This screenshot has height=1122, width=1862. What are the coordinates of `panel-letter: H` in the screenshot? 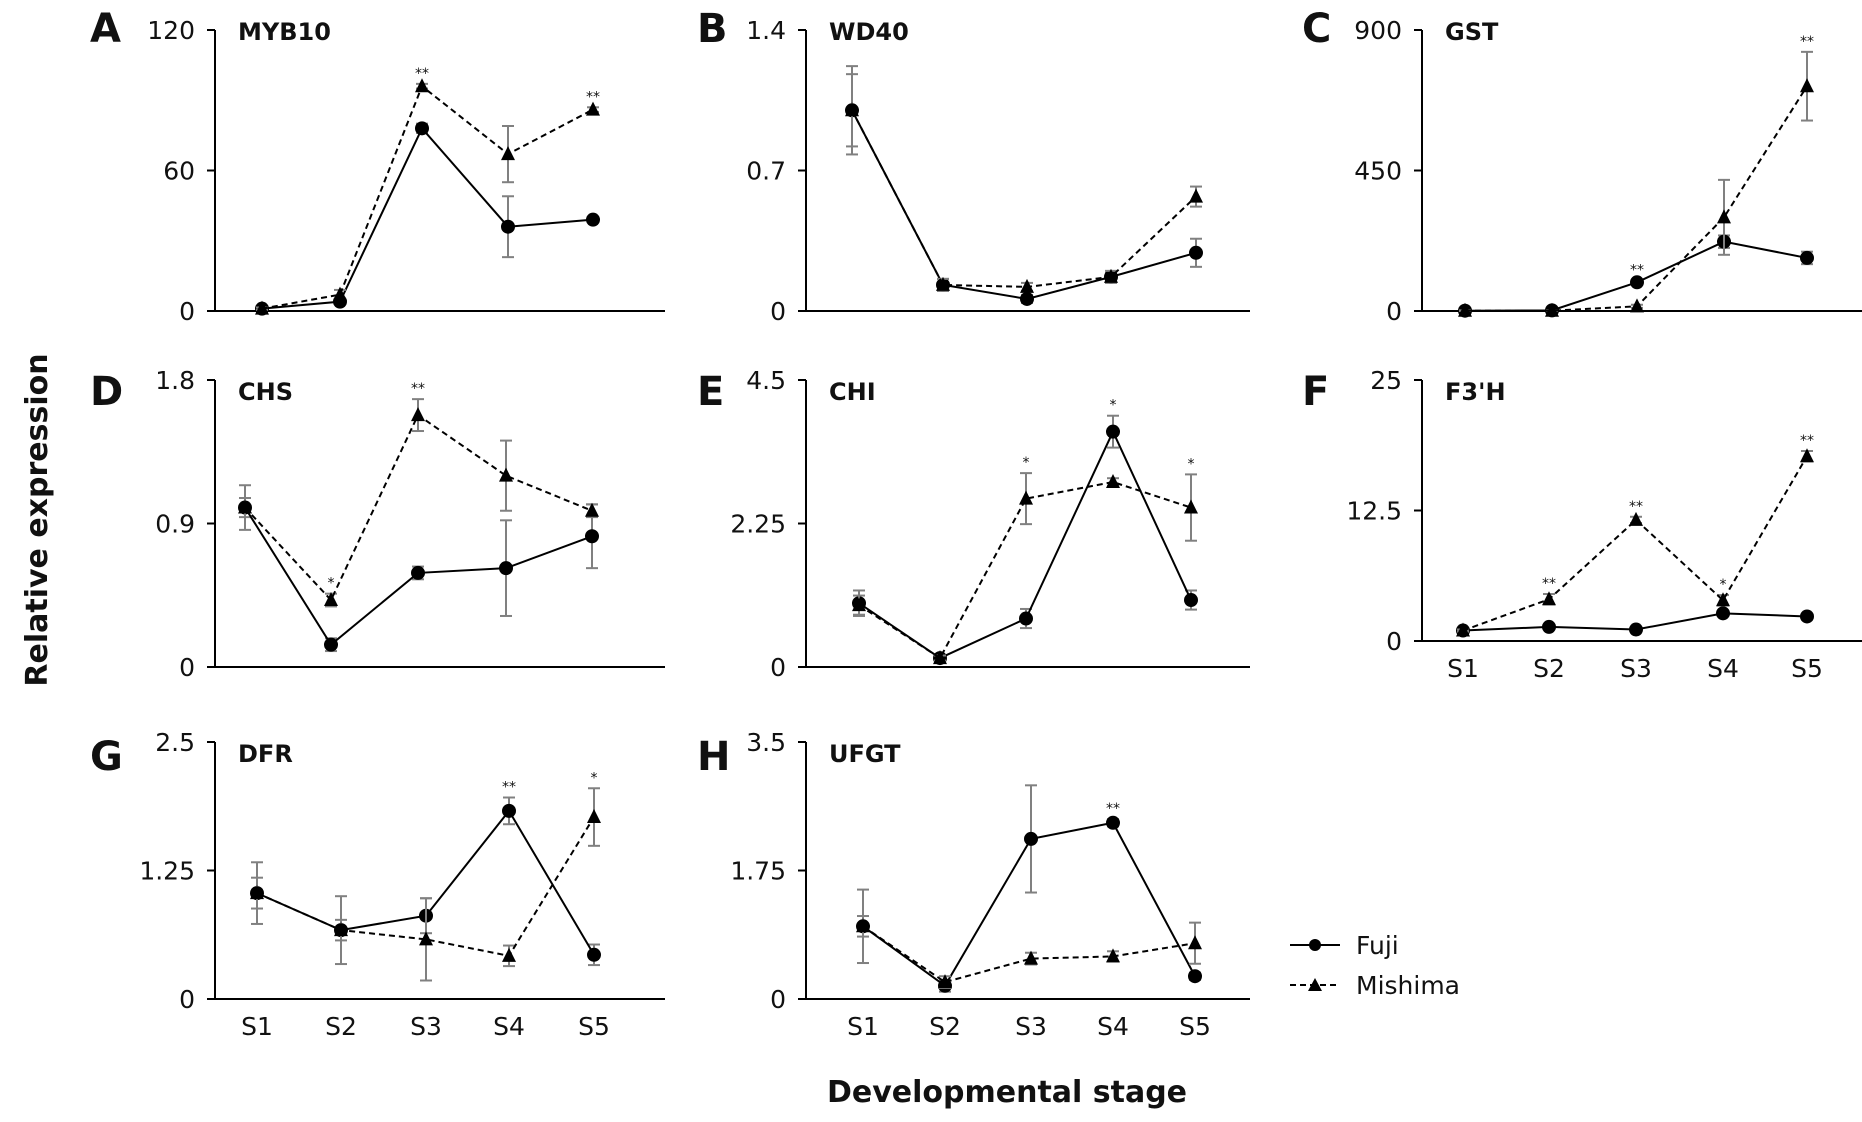 It's located at (713, 757).